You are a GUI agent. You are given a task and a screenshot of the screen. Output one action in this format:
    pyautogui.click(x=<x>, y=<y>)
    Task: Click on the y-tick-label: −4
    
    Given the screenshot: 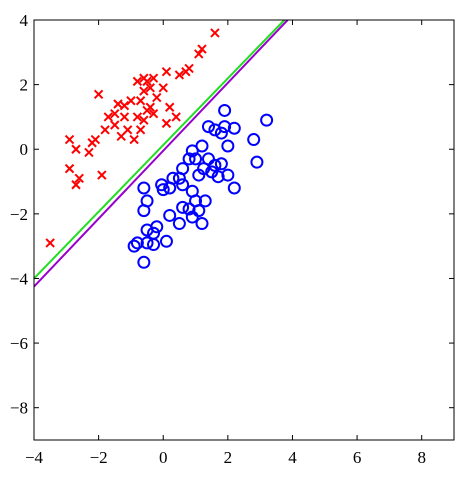 What is the action you would take?
    pyautogui.click(x=19, y=278)
    